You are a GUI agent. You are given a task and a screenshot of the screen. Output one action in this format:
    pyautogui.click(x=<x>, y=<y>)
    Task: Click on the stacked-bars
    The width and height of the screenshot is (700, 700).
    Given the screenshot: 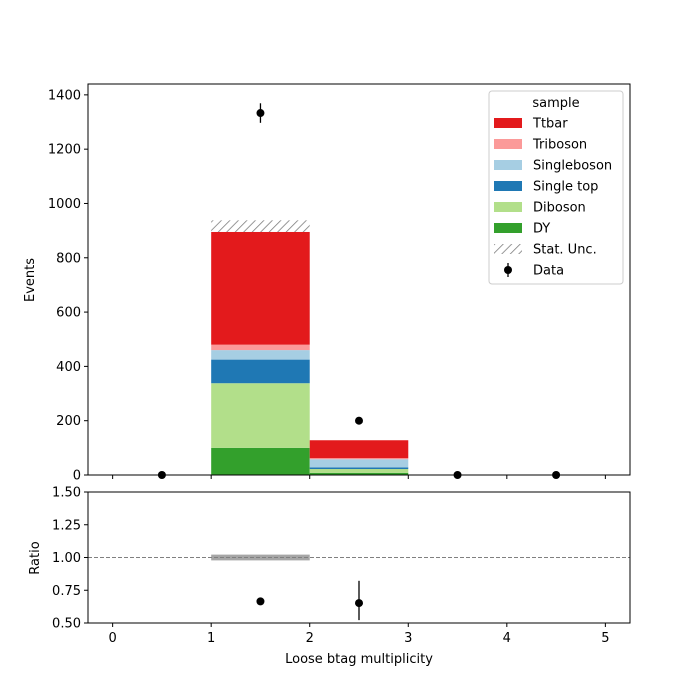 What is the action you would take?
    pyautogui.click(x=310, y=353)
    